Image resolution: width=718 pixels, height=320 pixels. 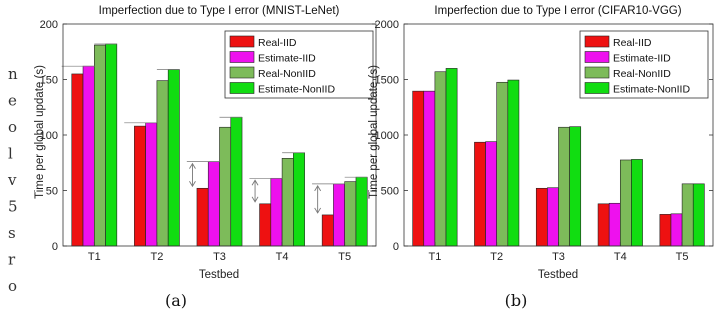 What do you see at coordinates (49, 136) in the screenshot?
I see `y-tick-label: 100` at bounding box center [49, 136].